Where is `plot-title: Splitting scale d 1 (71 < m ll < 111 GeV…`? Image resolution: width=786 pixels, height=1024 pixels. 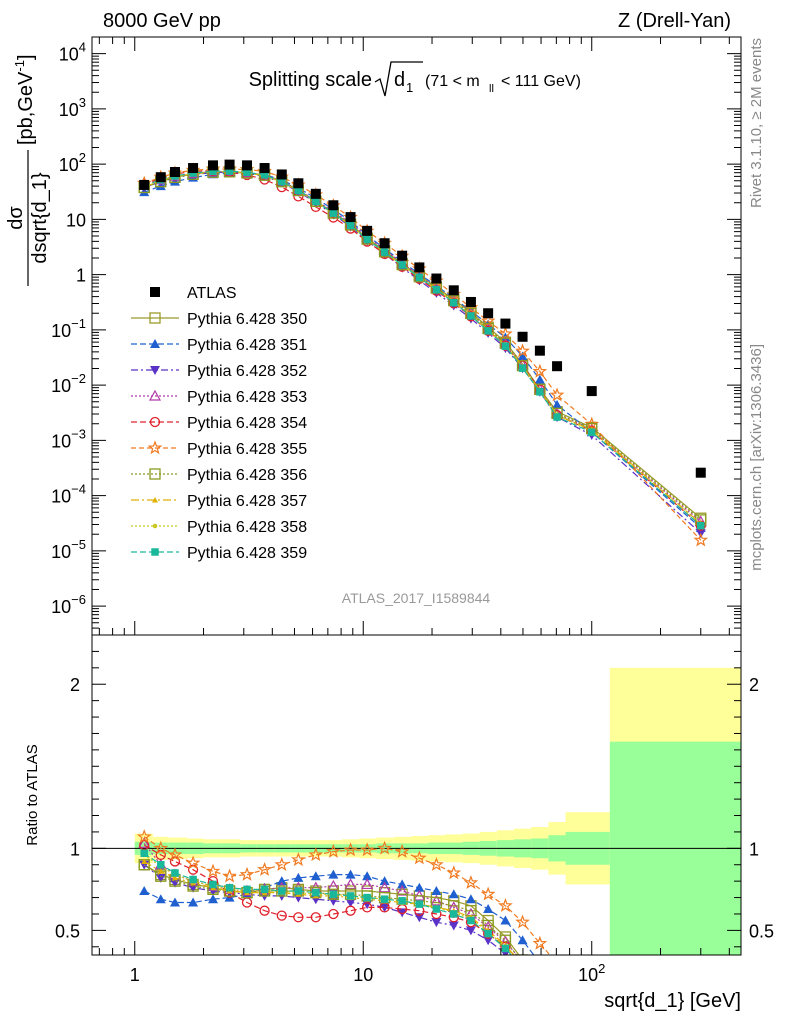
plot-title: Splitting scale d 1 (71 < m ll < 111 GeV… is located at coordinates (415, 79).